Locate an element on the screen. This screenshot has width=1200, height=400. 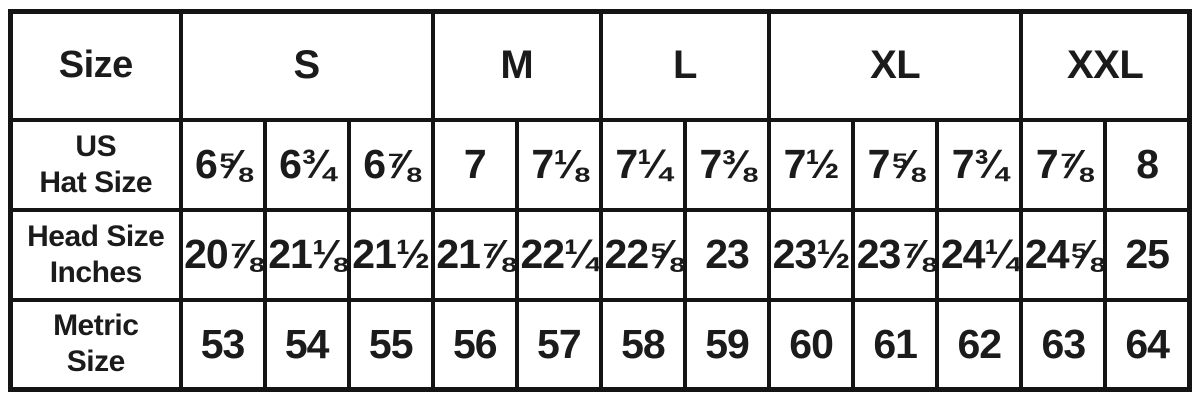
row-label-us-hat-size: US Hat Size is located at coordinates (95, 164).